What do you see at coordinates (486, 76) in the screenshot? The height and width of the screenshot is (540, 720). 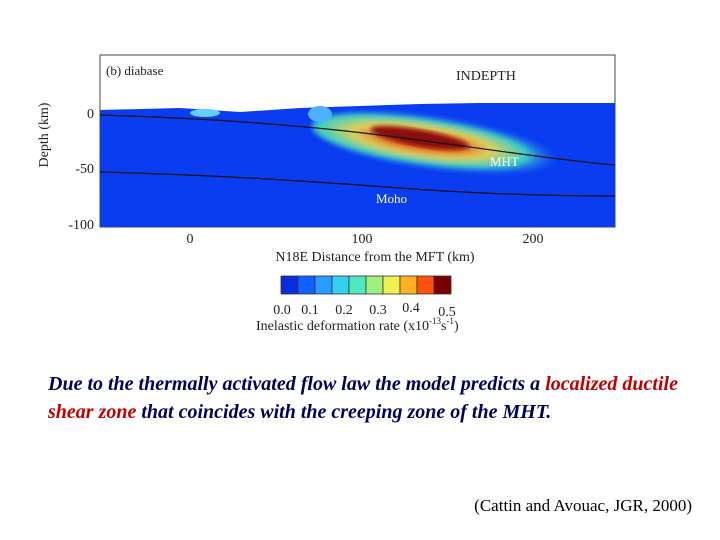 I see `site-label: INDEPTH` at bounding box center [486, 76].